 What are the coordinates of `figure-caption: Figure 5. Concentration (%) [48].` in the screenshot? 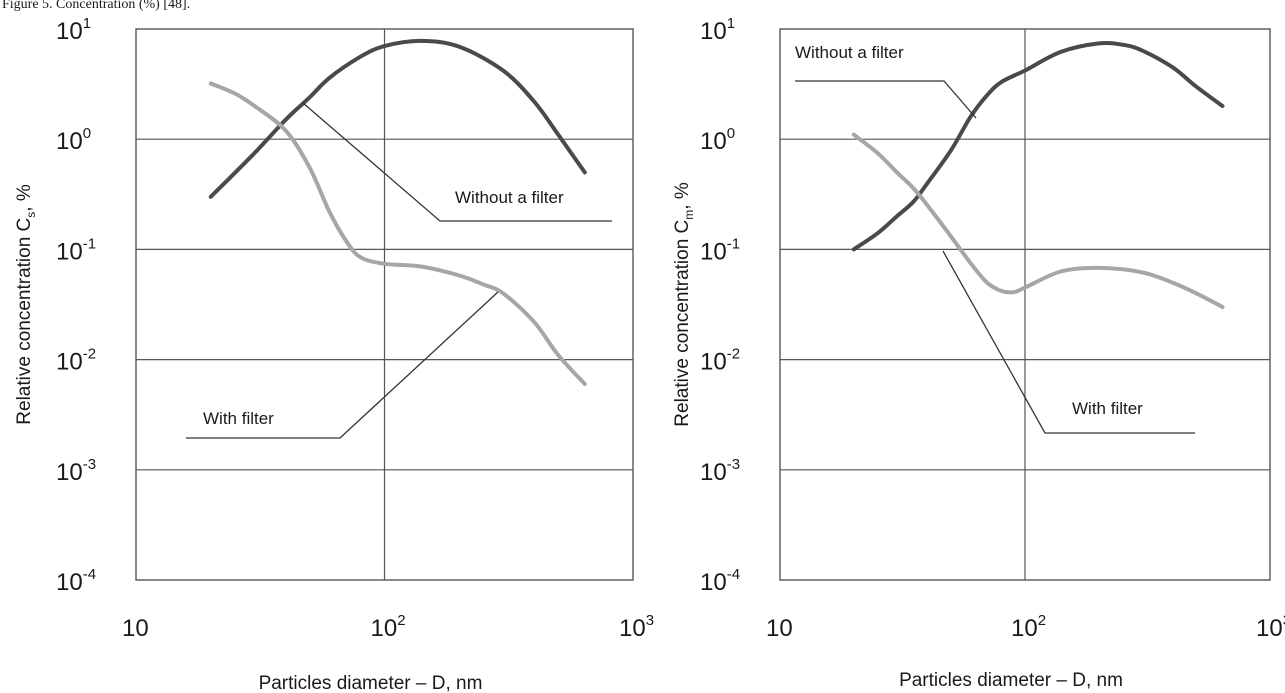 It's located at (96, 6).